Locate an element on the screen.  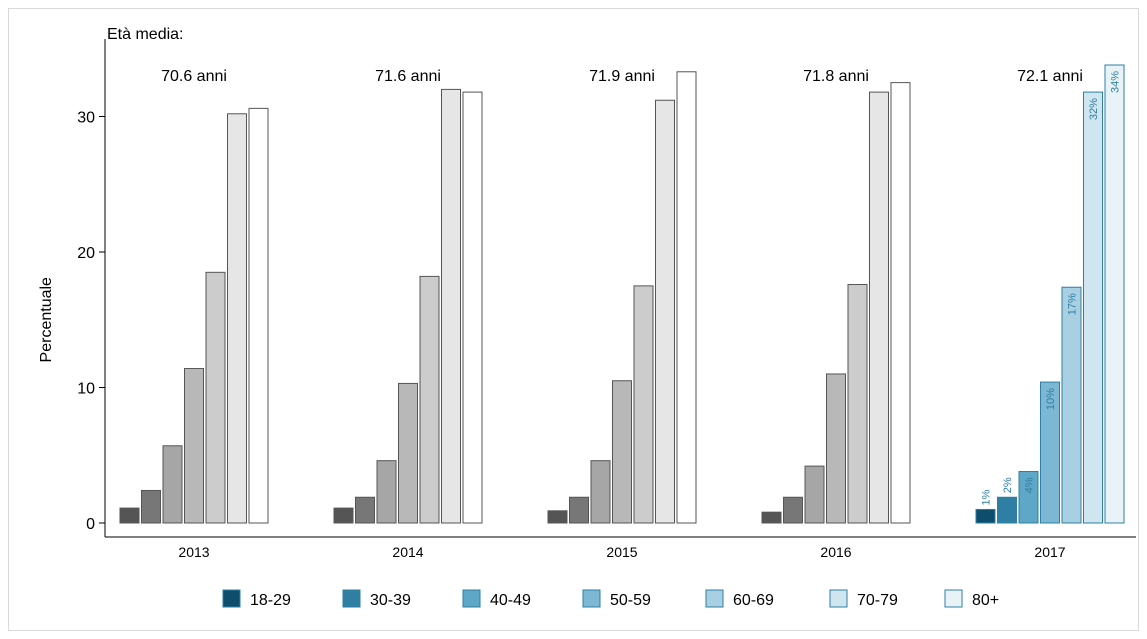
y-axis-title: Percentuale is located at coordinates (46, 319).